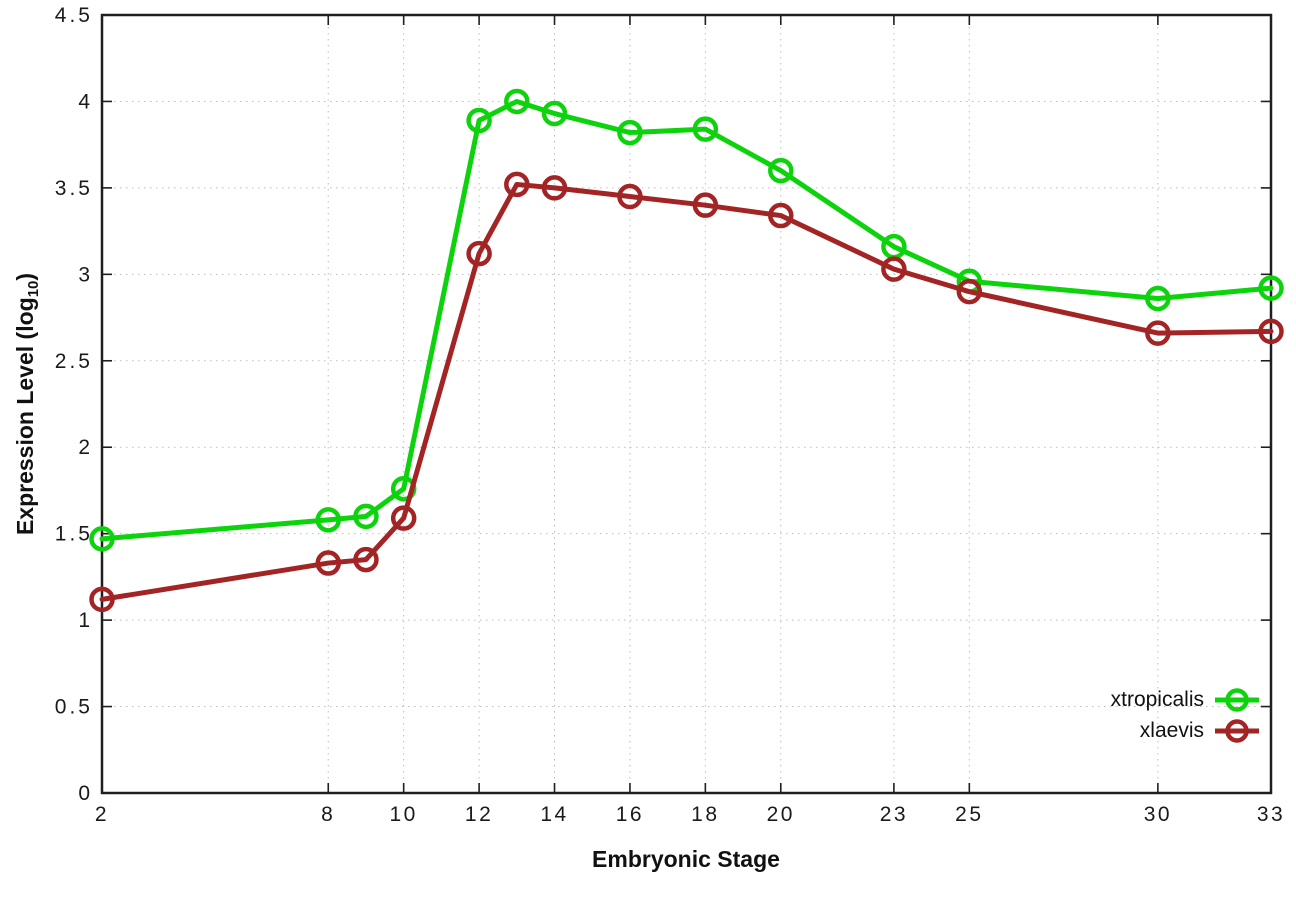 Image resolution: width=1296 pixels, height=907 pixels. Describe the element at coordinates (74, 361) in the screenshot. I see `y-tick-label: 2.5` at that location.